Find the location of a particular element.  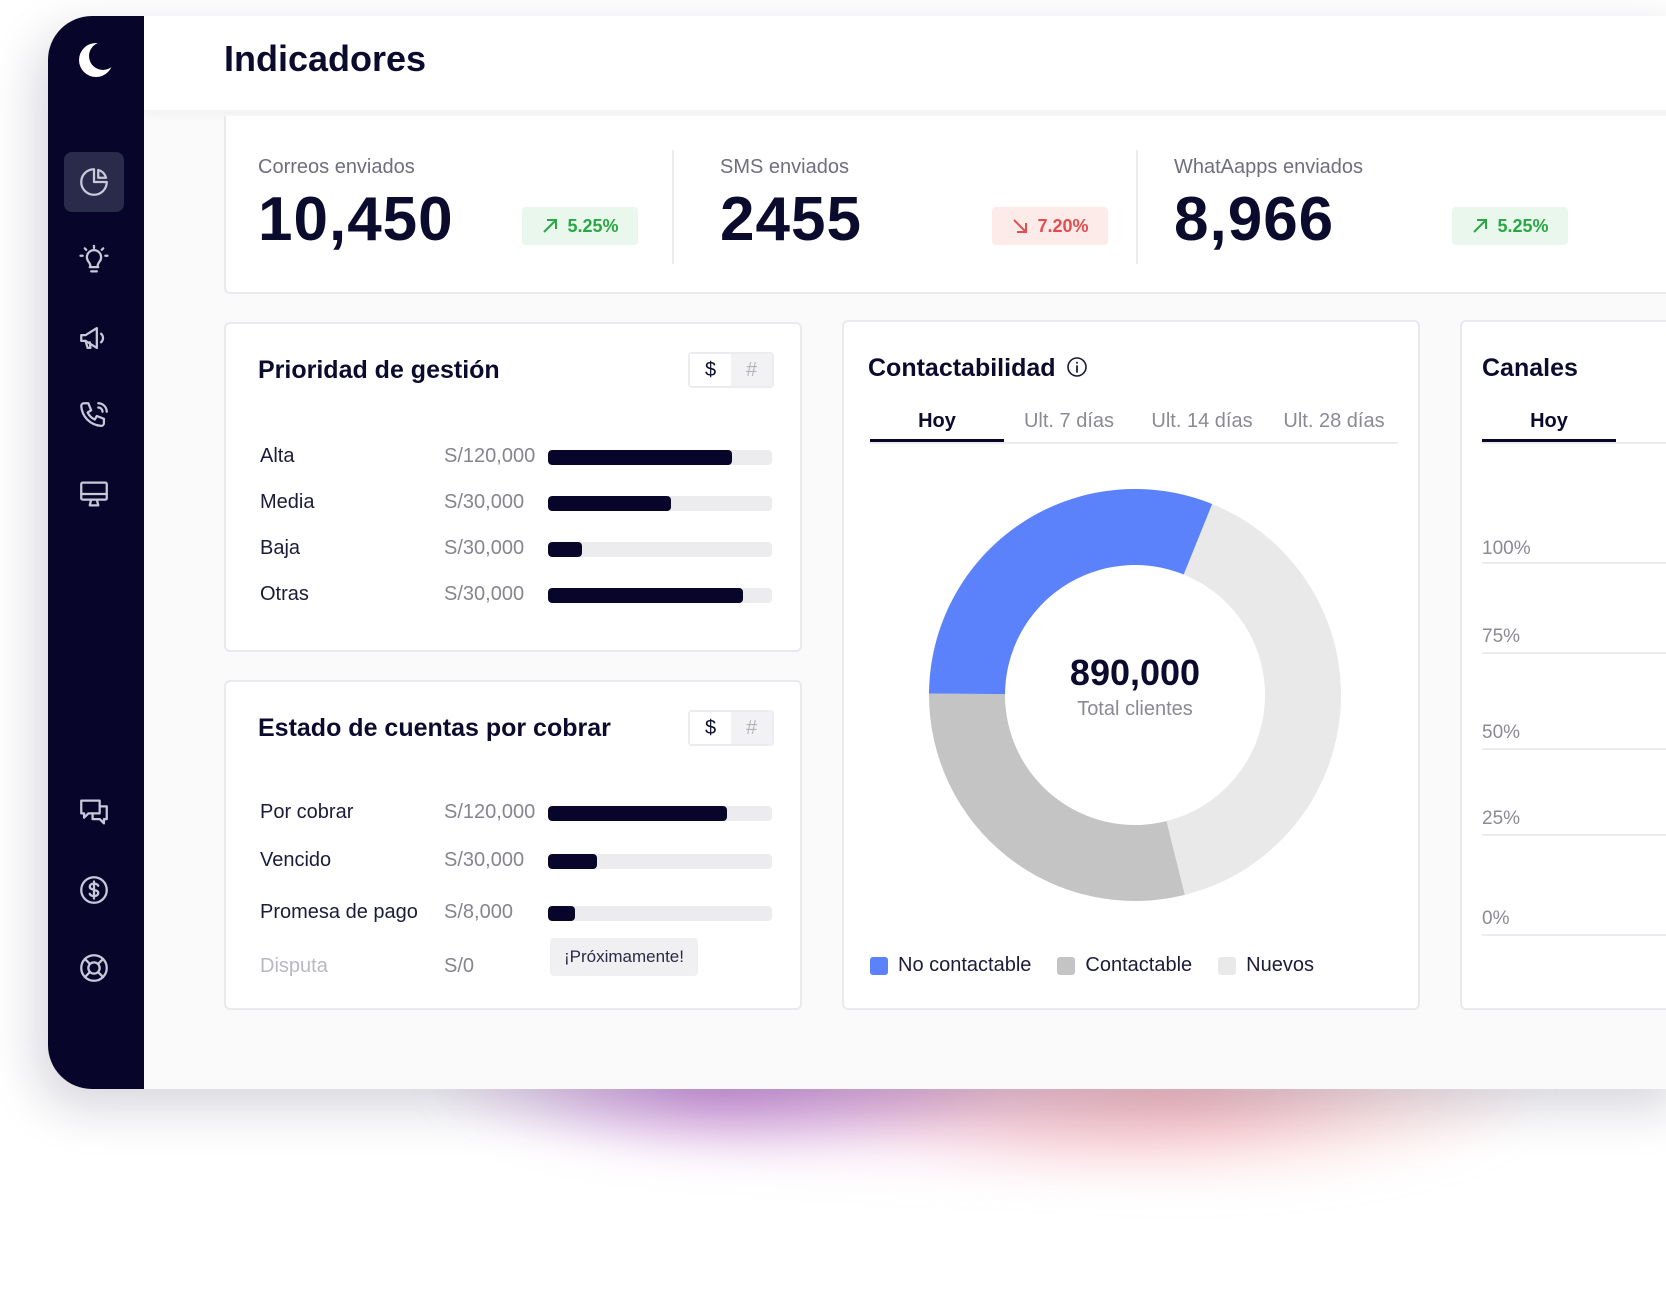

tab-28-dias: Ult. 28 días is located at coordinates (1334, 421).